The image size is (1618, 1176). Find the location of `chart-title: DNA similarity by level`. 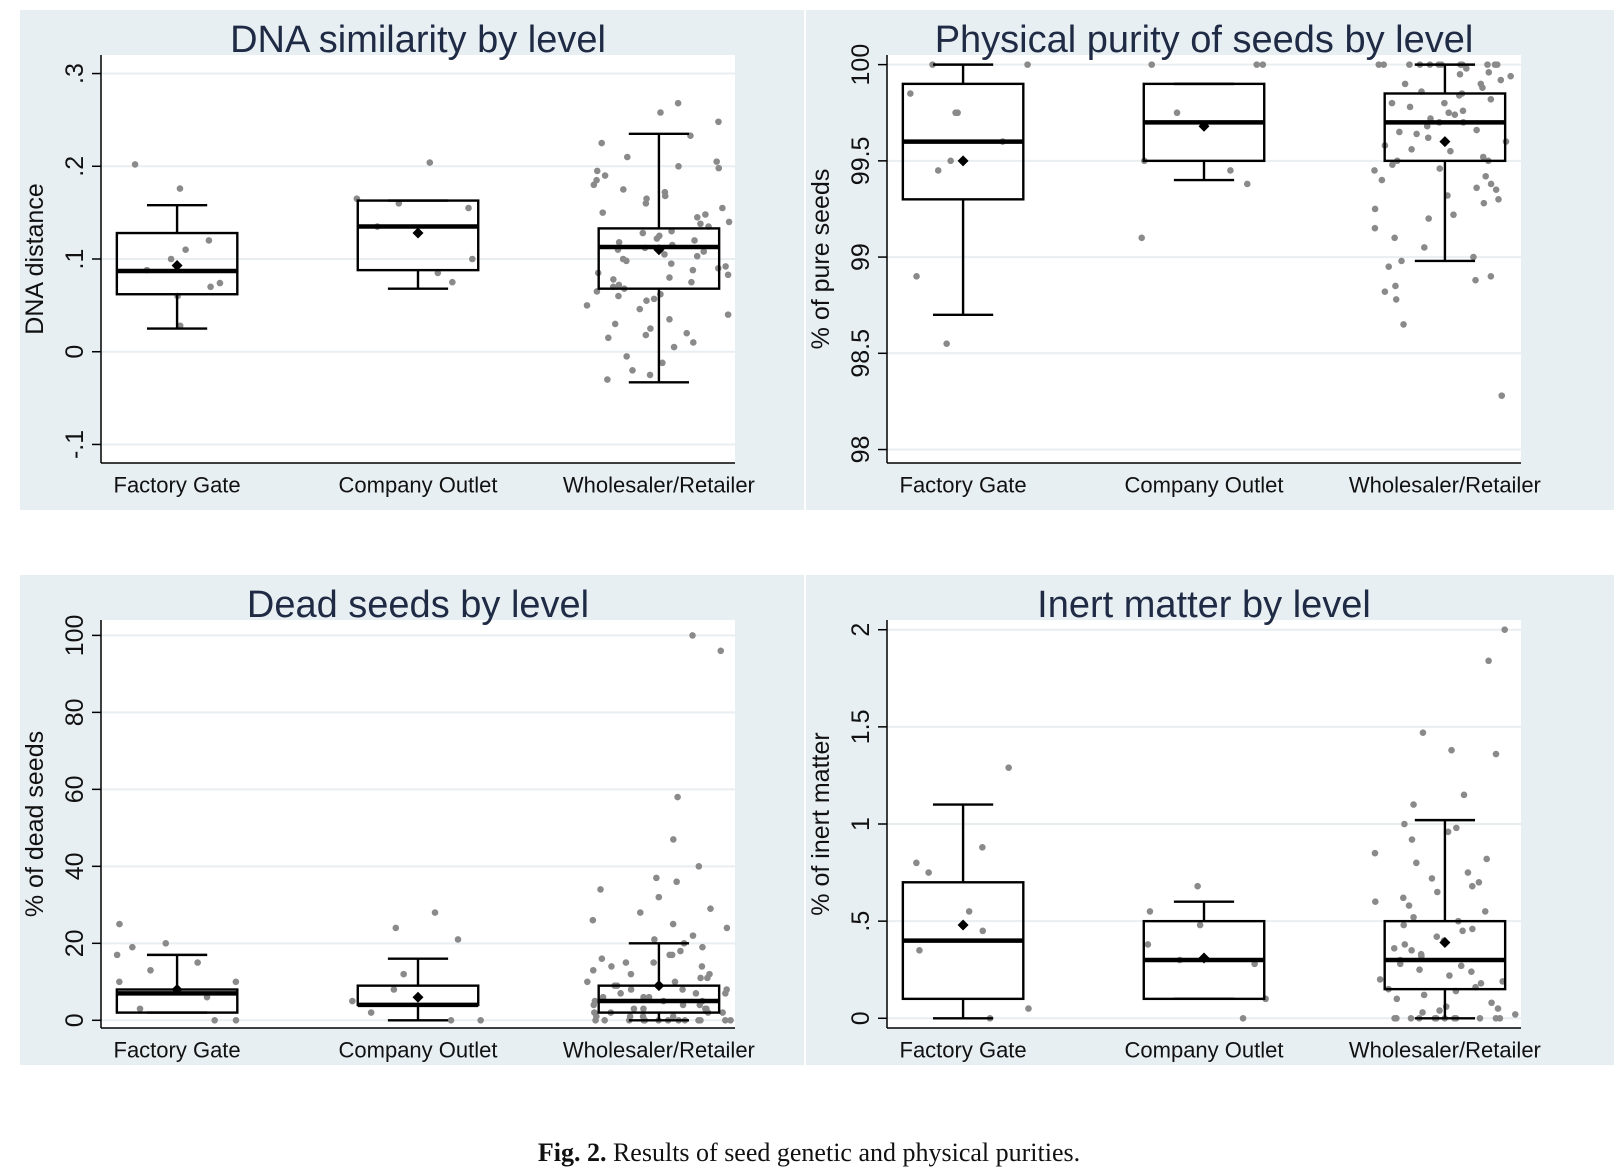

chart-title: DNA similarity by level is located at coordinates (418, 40).